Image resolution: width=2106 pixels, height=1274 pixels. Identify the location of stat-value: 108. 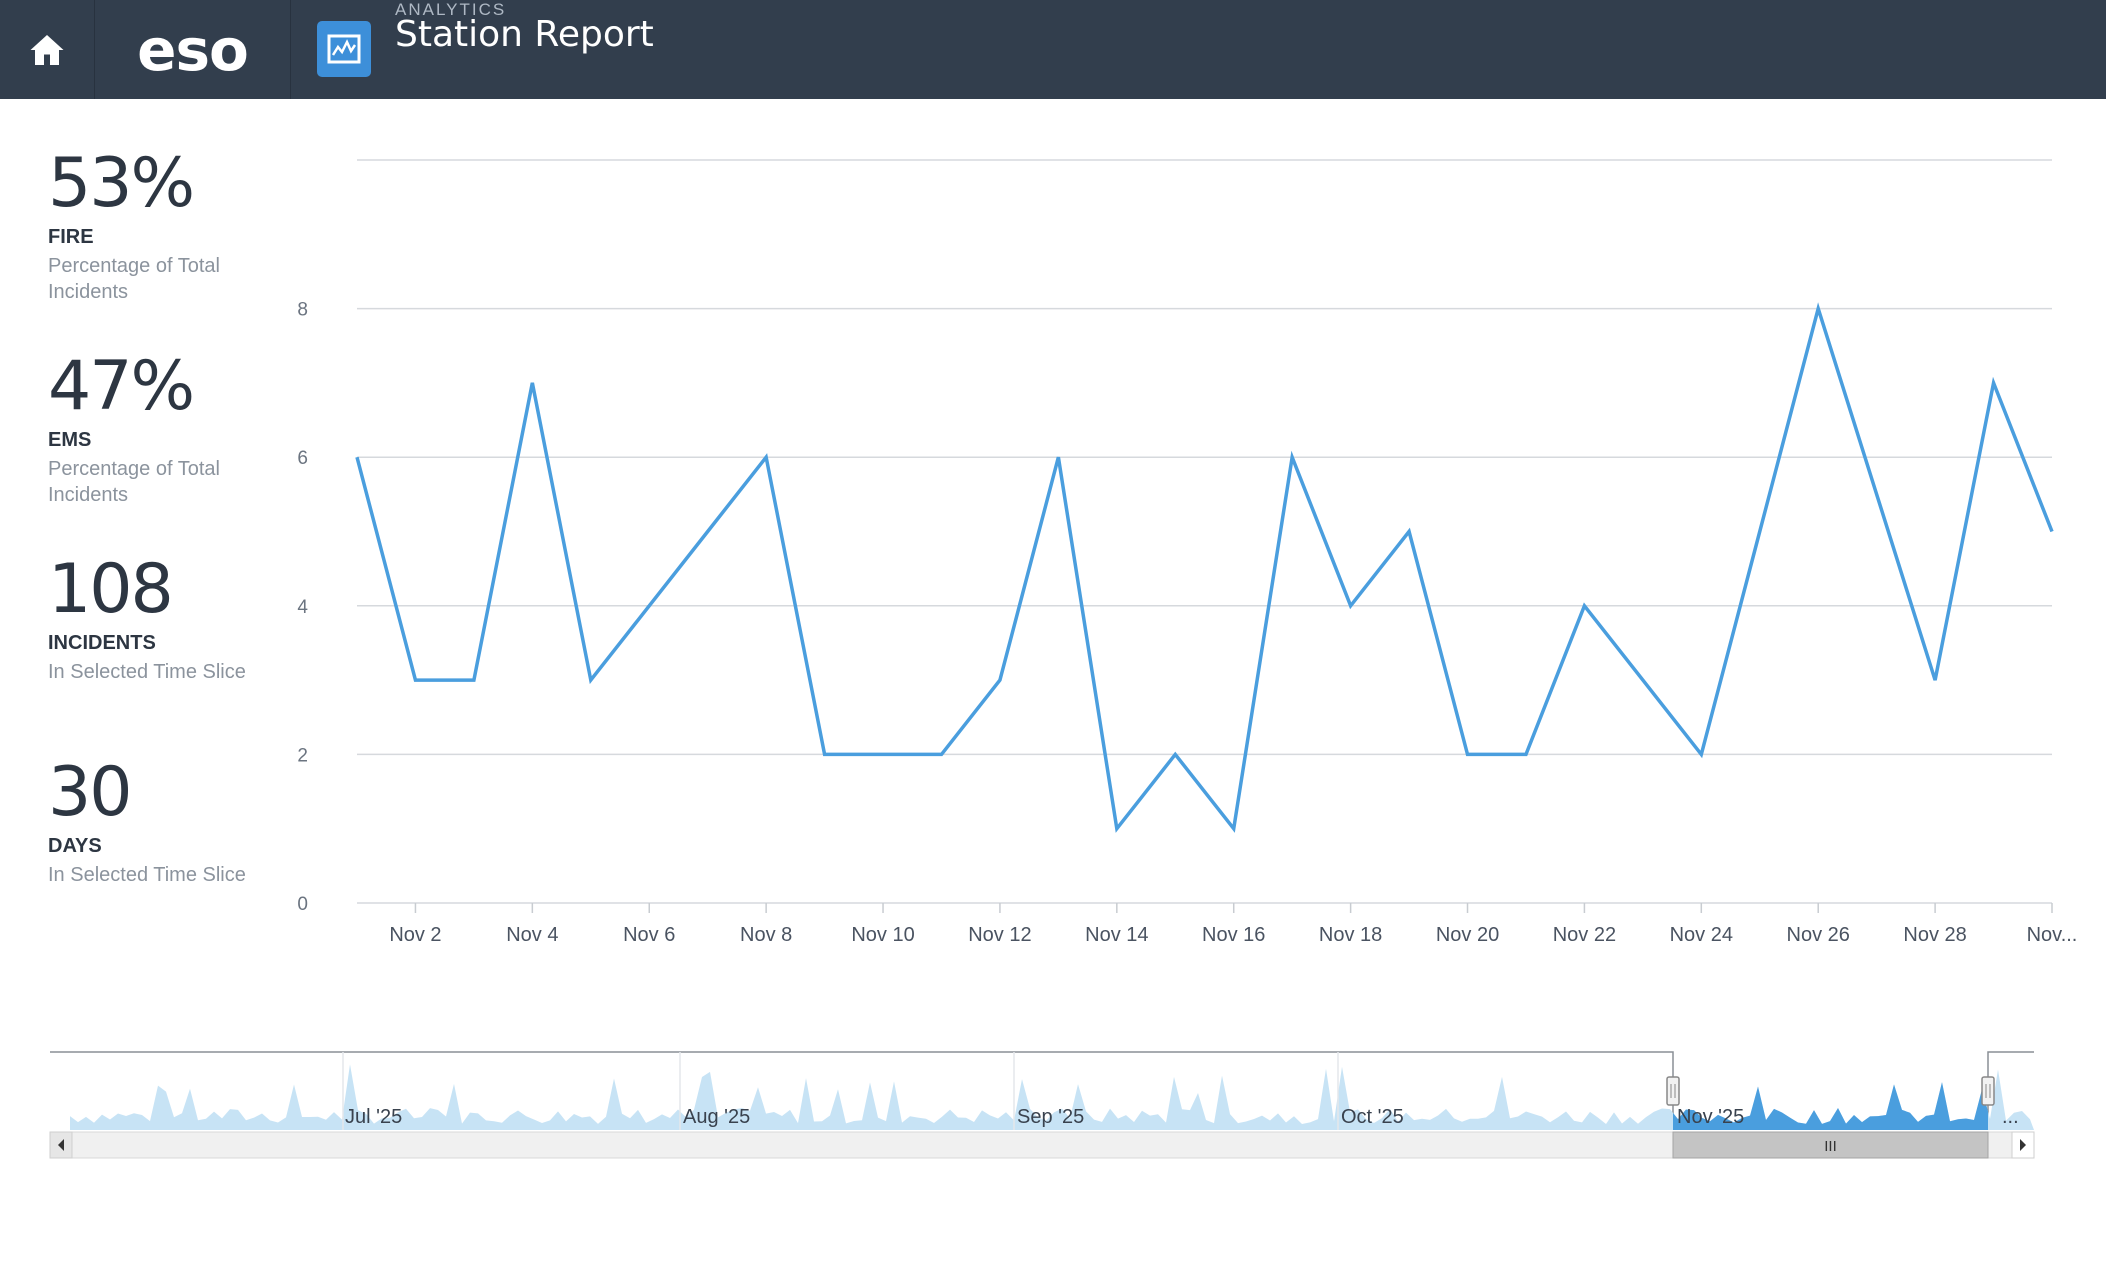
(111, 589).